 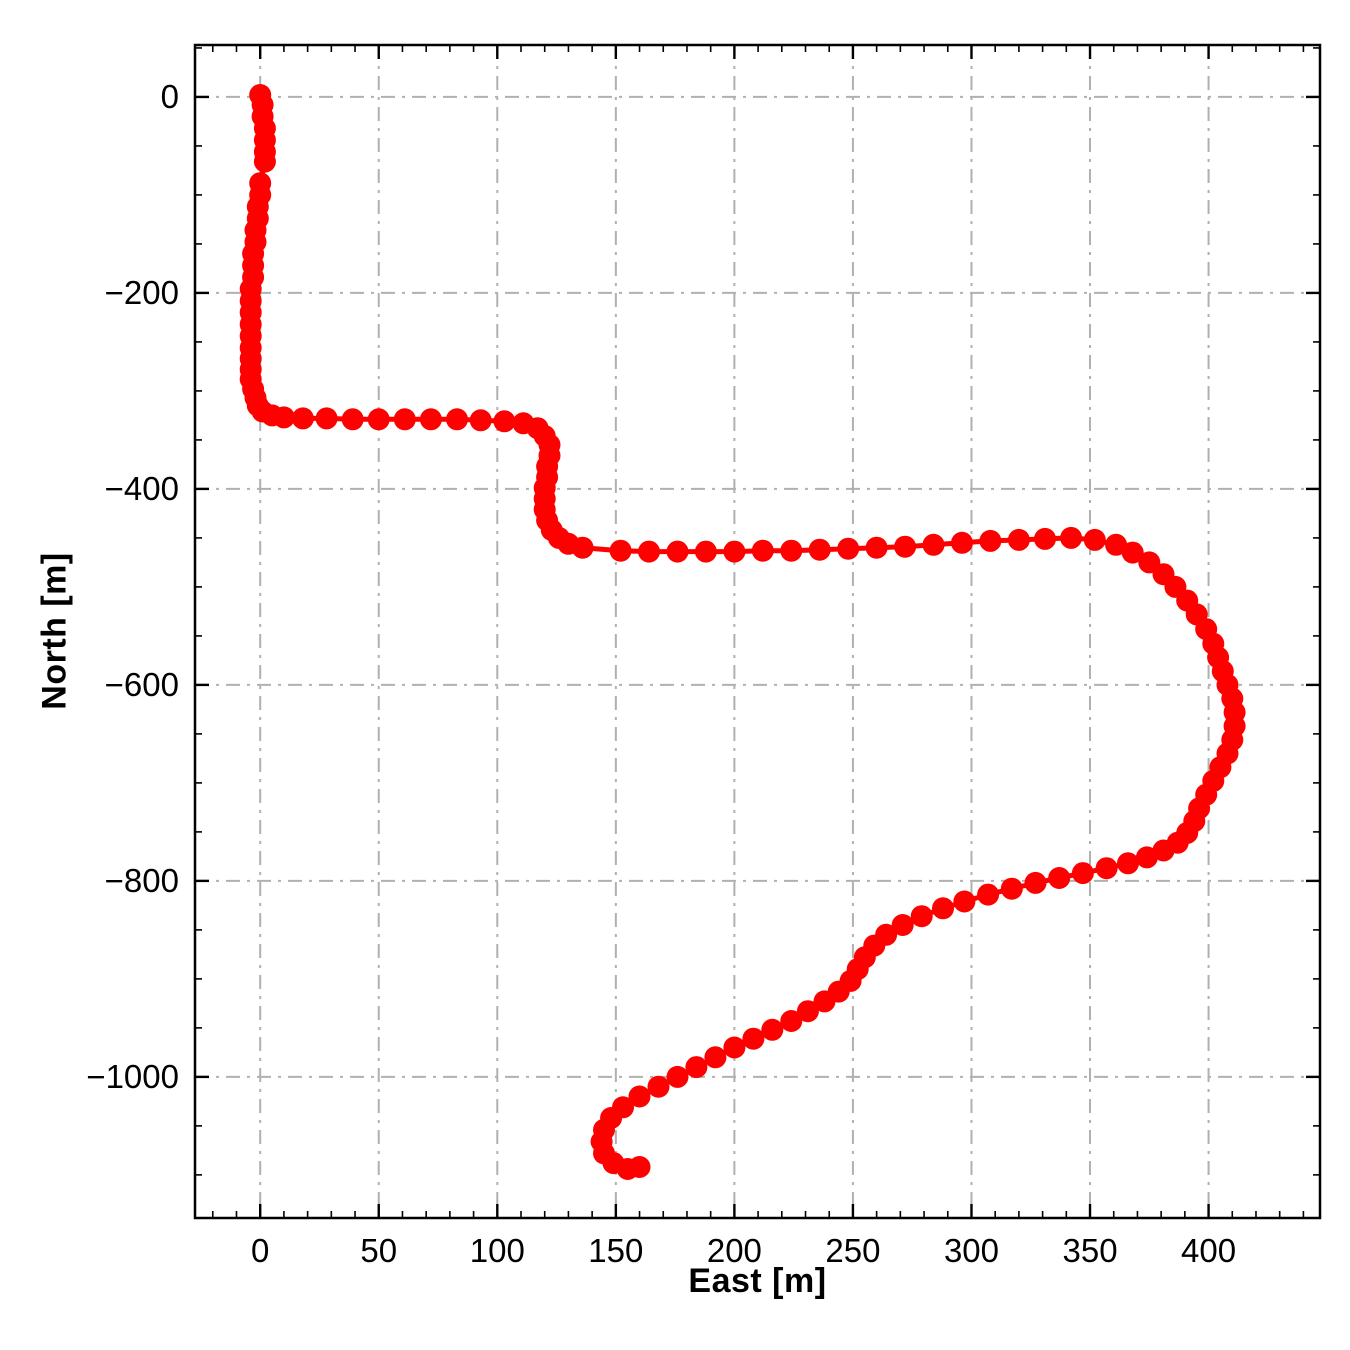 What do you see at coordinates (54, 631) in the screenshot?
I see `y-axis-label: North [m]` at bounding box center [54, 631].